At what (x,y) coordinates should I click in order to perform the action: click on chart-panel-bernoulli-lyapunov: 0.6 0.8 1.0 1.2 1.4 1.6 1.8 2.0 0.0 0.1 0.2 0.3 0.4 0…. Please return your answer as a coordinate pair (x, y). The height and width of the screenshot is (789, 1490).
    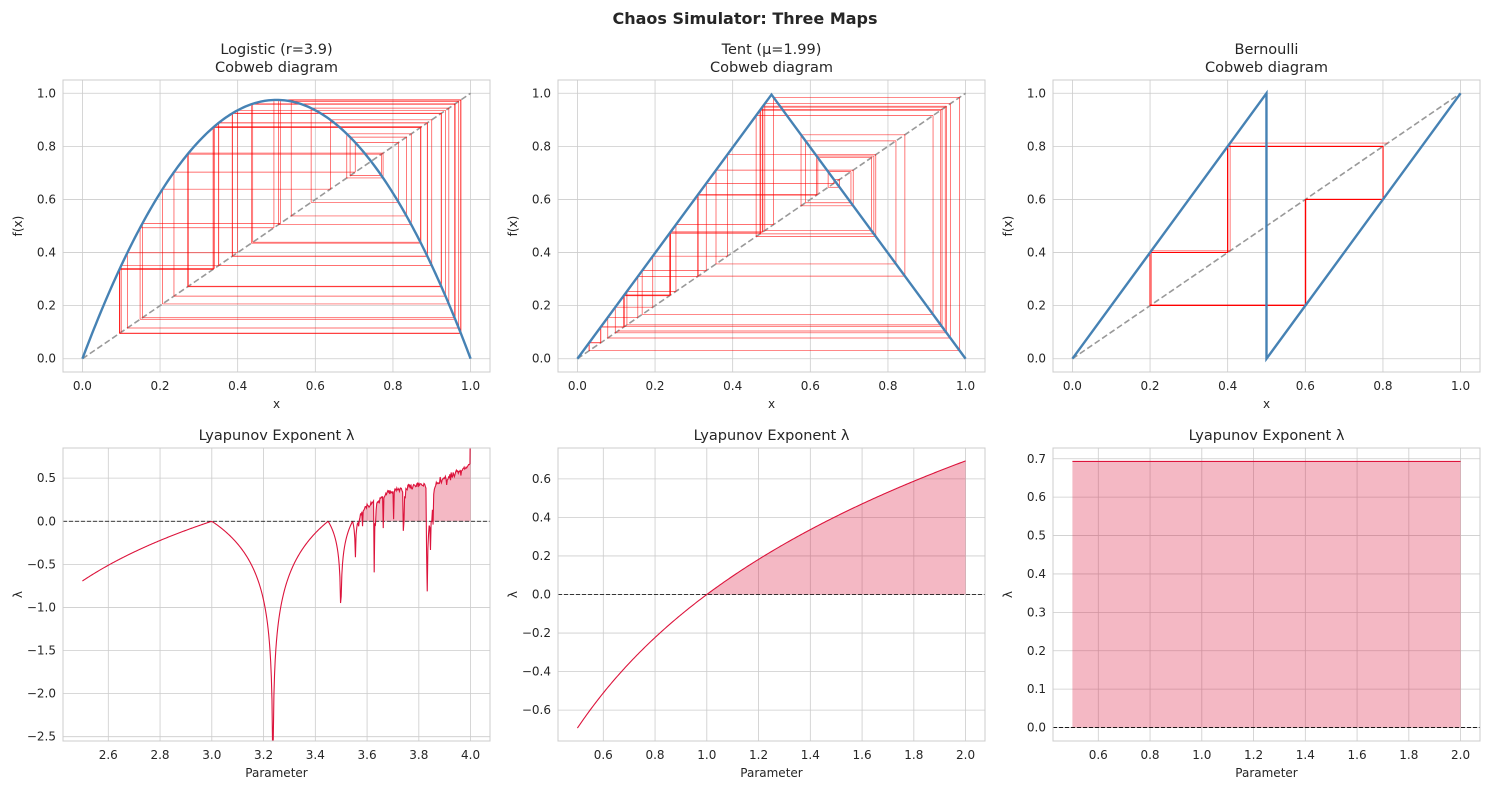
    Looking at the image, I should click on (1241, 604).